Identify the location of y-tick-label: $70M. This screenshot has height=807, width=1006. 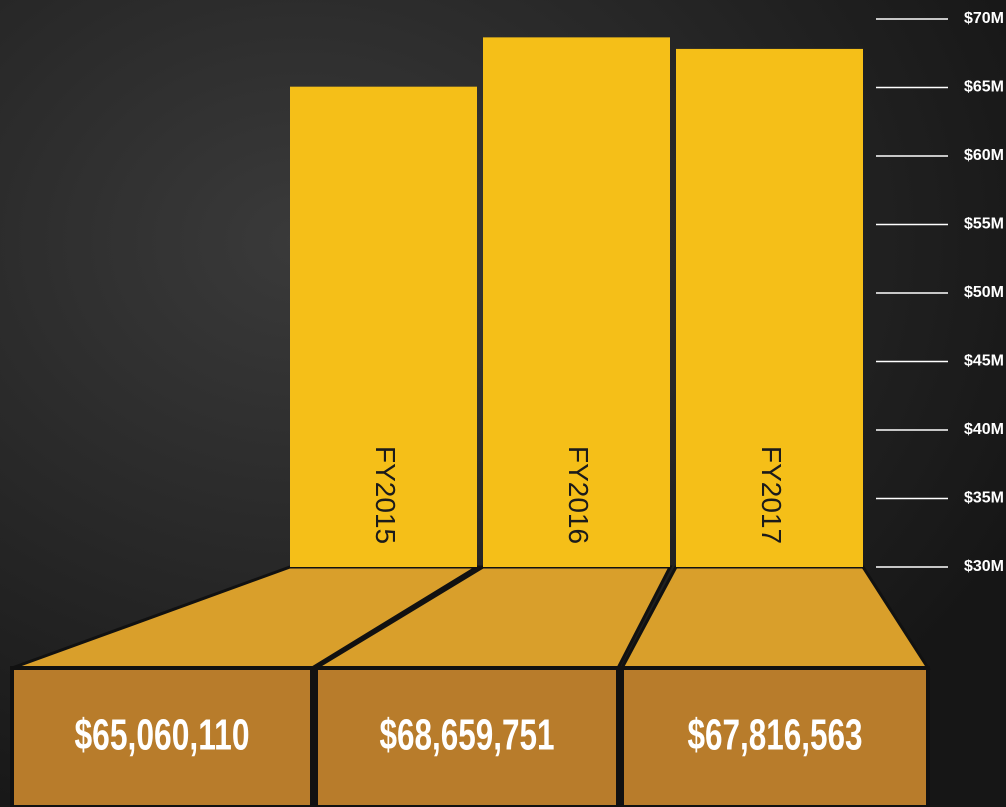
(984, 18).